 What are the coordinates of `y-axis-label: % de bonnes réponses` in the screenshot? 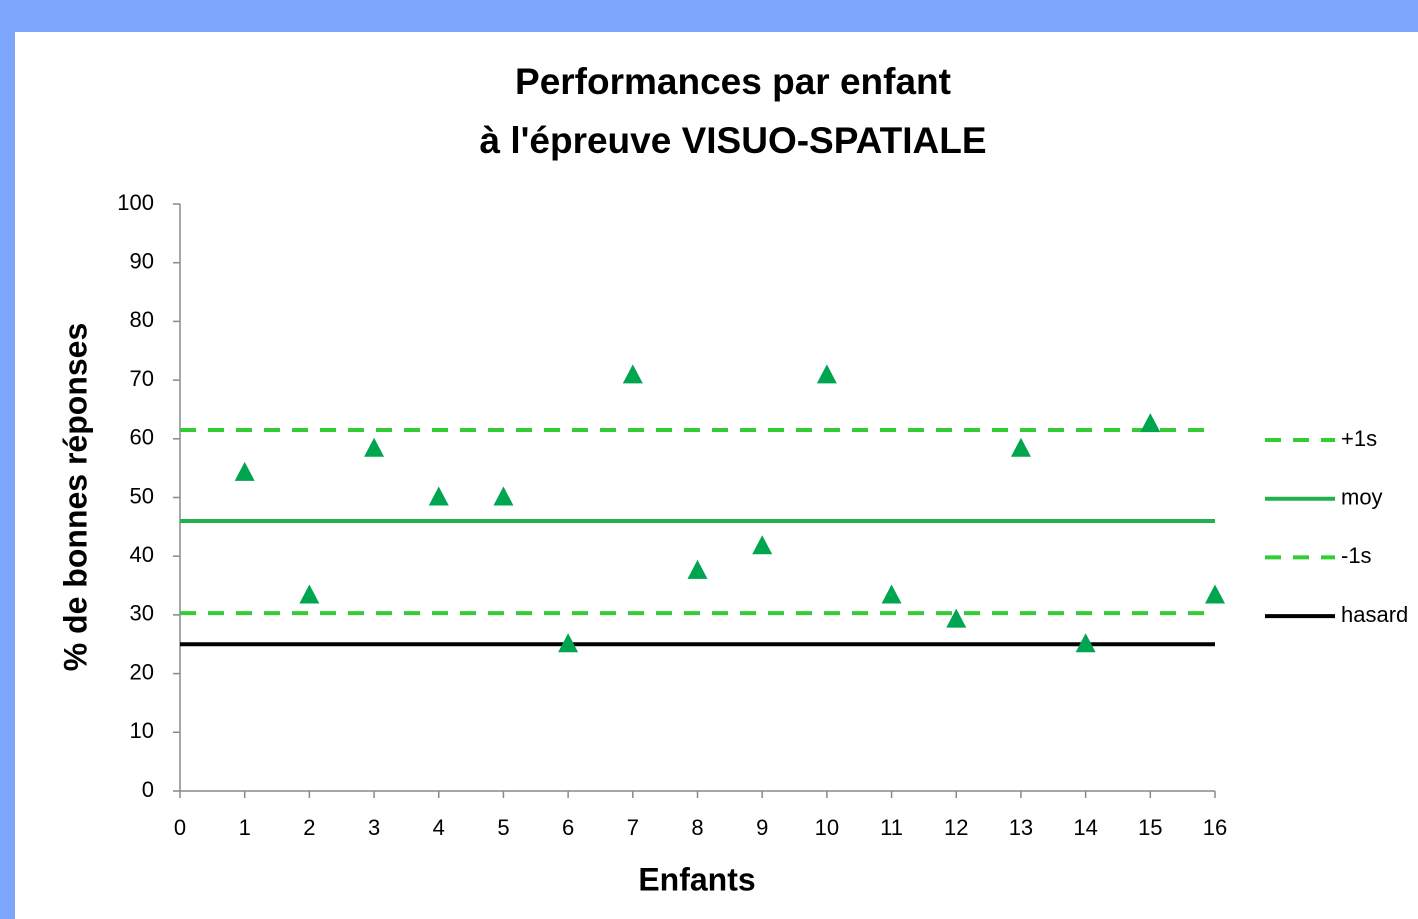 It's located at (75, 497).